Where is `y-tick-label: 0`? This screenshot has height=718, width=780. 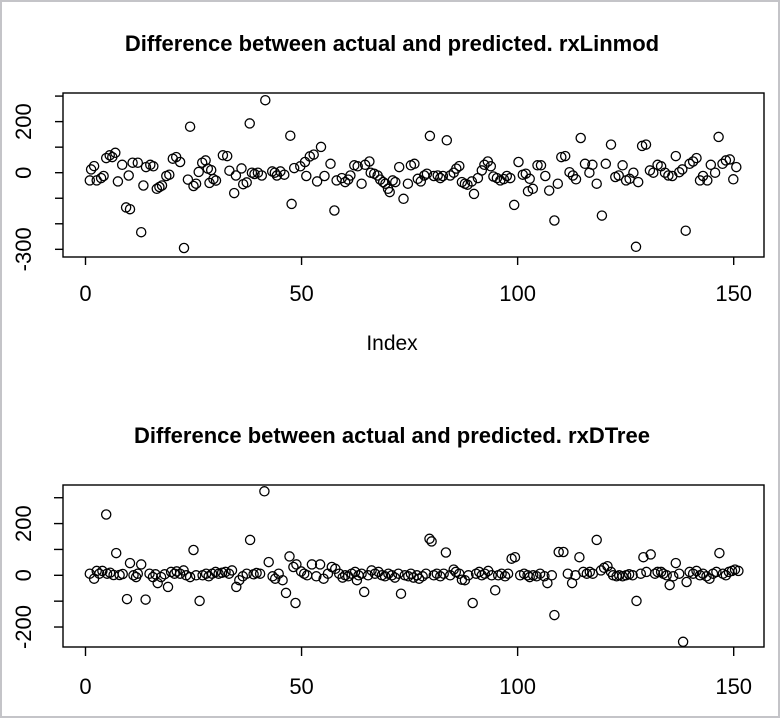 y-tick-label: 0 is located at coordinates (23, 173).